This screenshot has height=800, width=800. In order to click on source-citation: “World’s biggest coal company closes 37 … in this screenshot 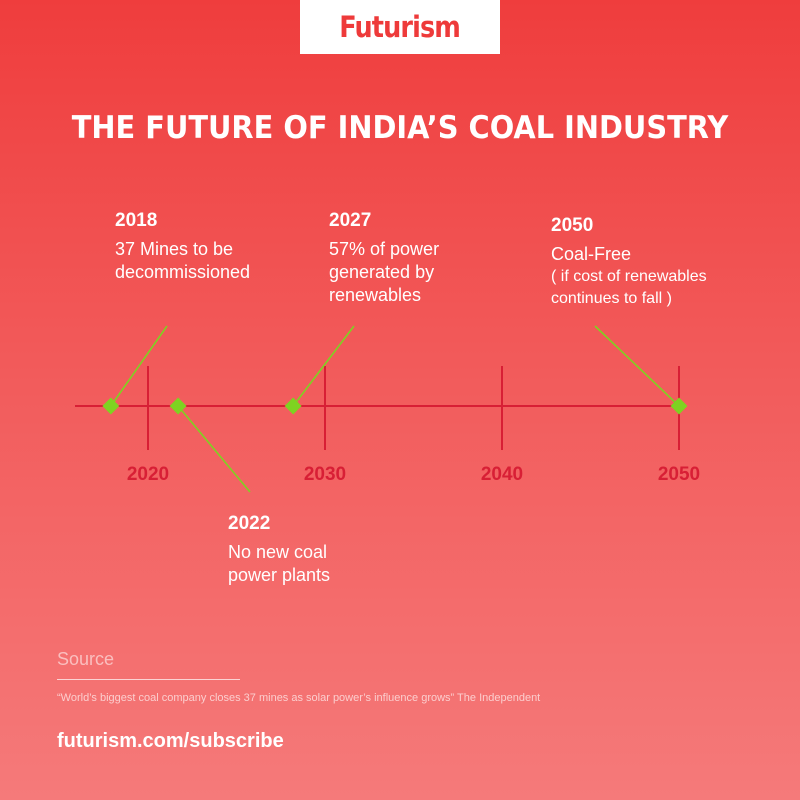, I will do `click(299, 698)`.